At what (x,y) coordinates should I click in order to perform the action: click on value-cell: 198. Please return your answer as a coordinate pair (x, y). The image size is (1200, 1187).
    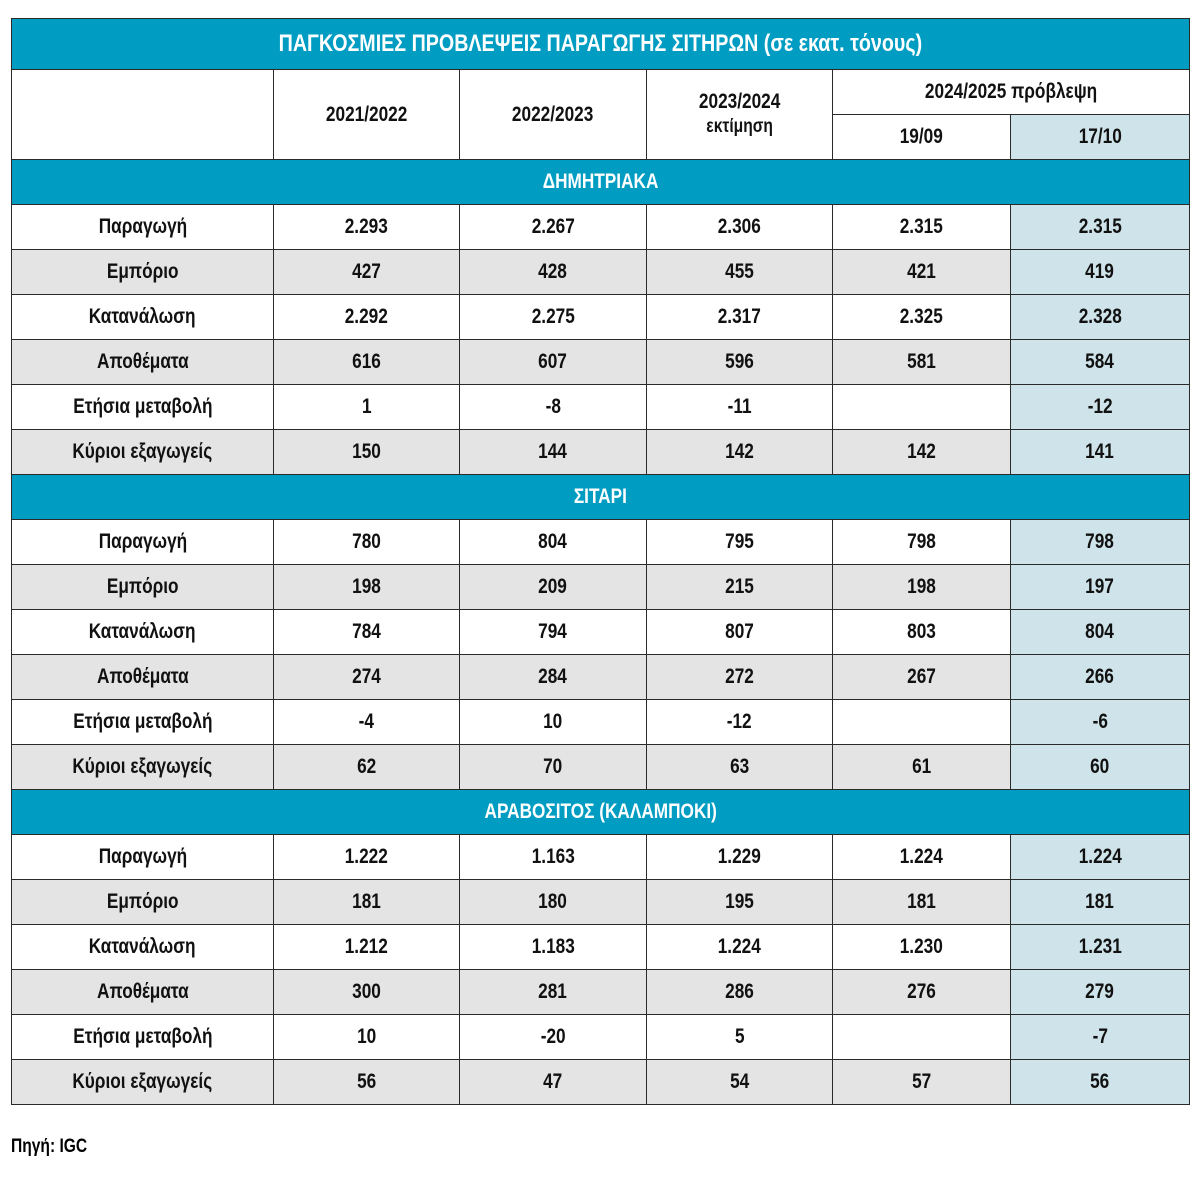
    Looking at the image, I should click on (921, 587).